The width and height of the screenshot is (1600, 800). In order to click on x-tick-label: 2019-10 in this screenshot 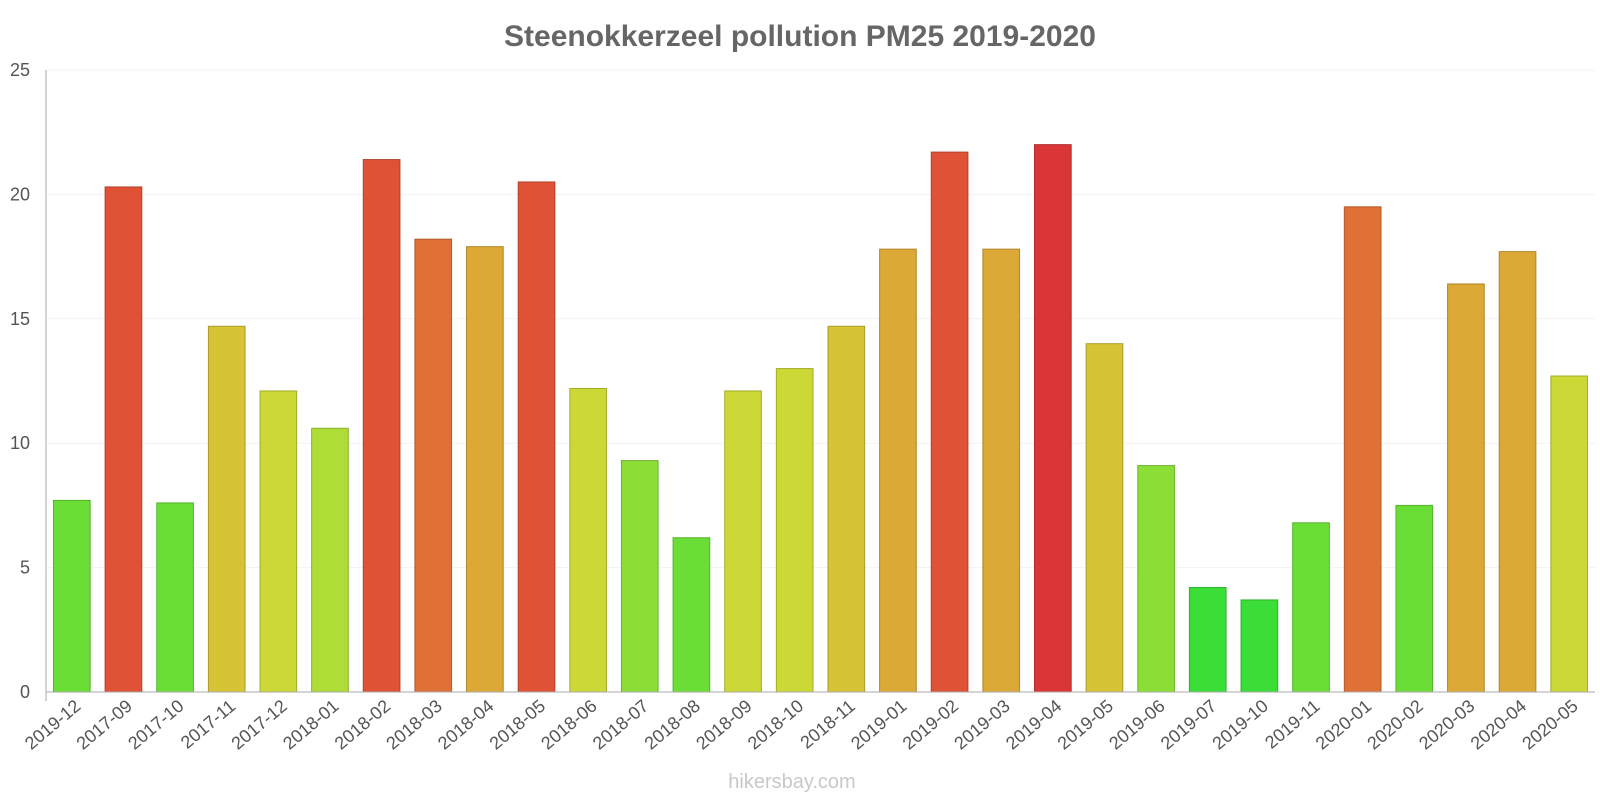, I will do `click(1239, 725)`.